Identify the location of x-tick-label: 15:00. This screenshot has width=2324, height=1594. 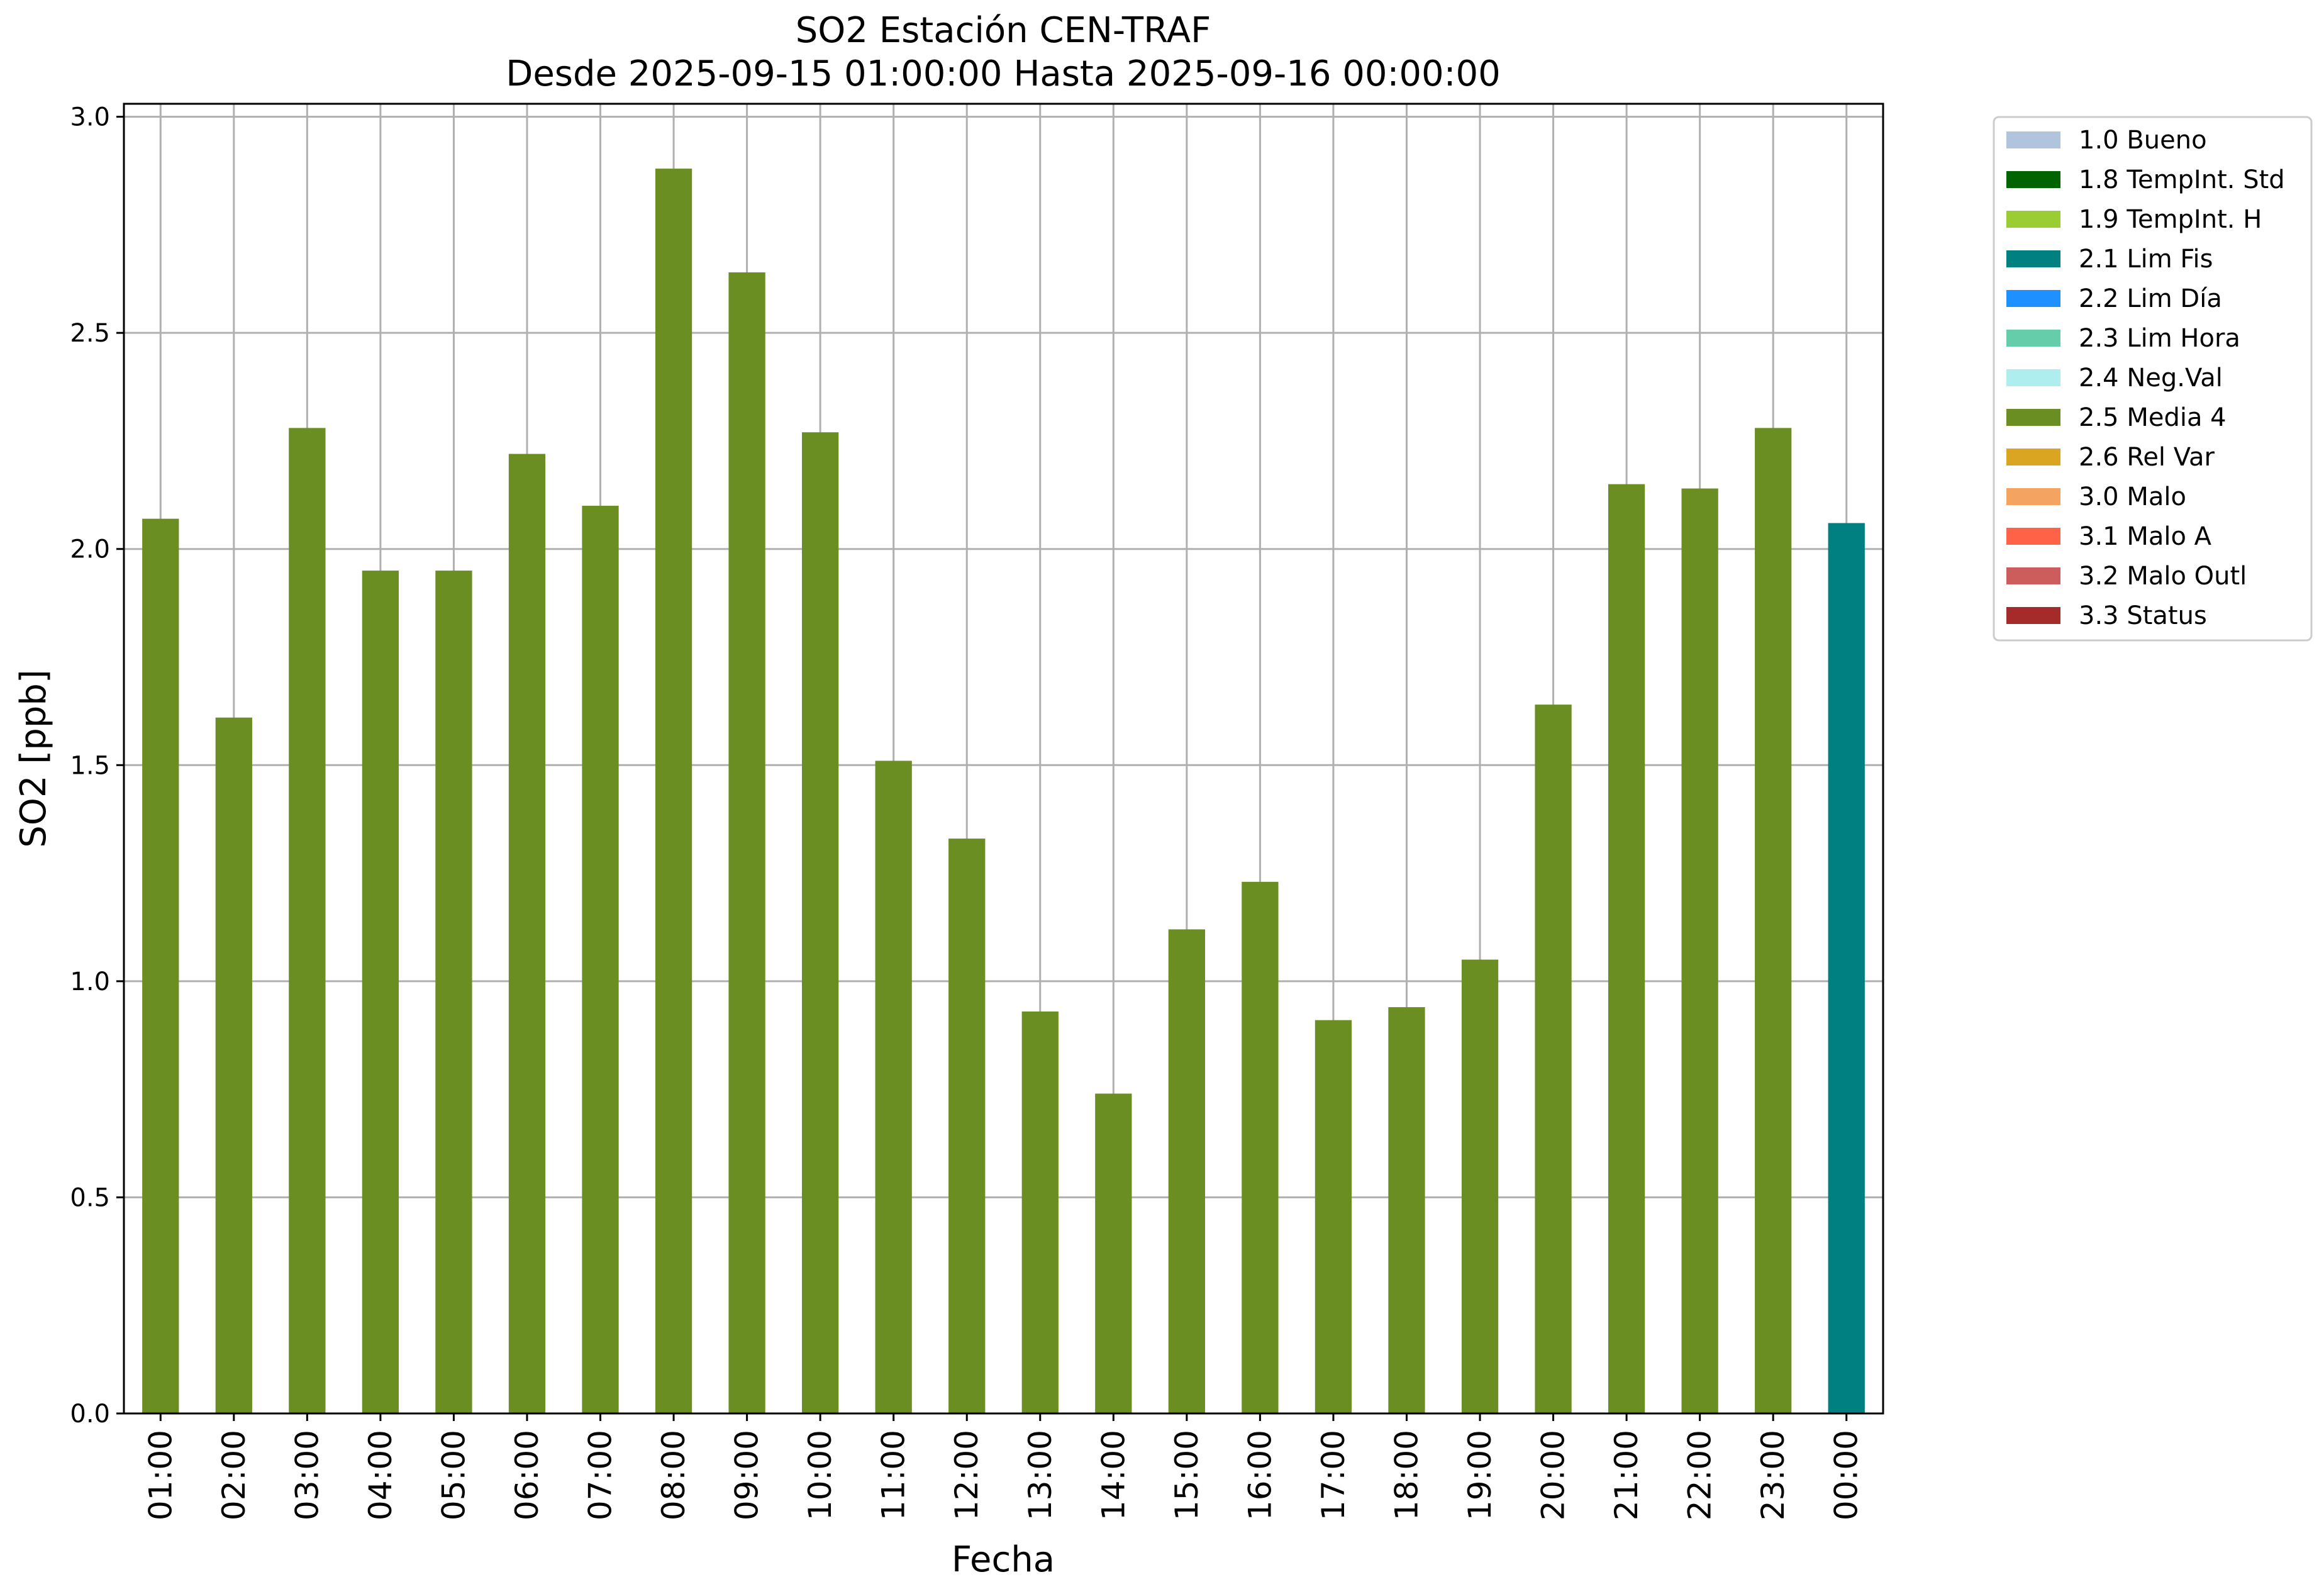
(1187, 1475).